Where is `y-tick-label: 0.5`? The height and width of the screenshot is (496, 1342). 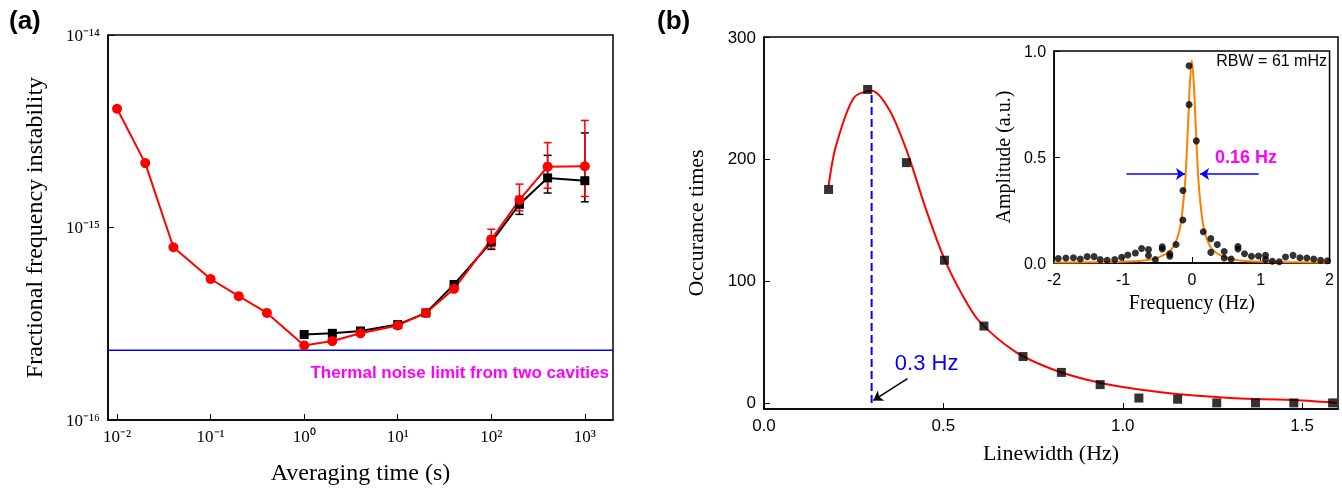 y-tick-label: 0.5 is located at coordinates (1035, 157).